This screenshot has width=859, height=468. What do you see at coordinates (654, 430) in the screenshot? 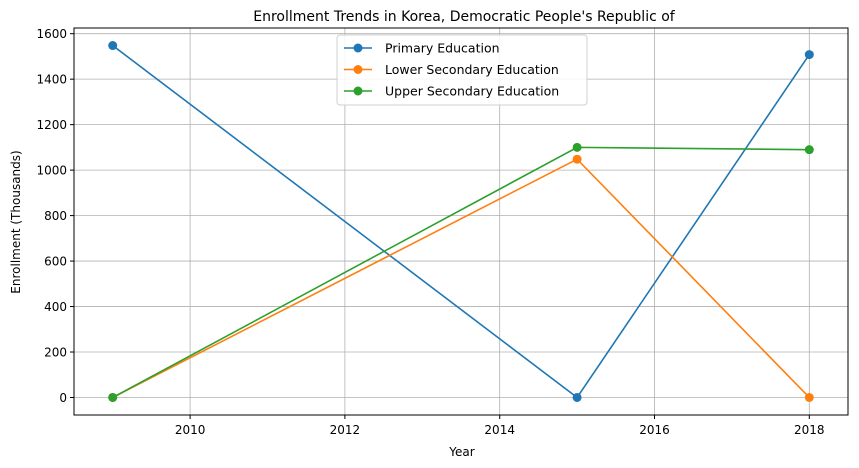
I see `x-tick-label: 2016` at bounding box center [654, 430].